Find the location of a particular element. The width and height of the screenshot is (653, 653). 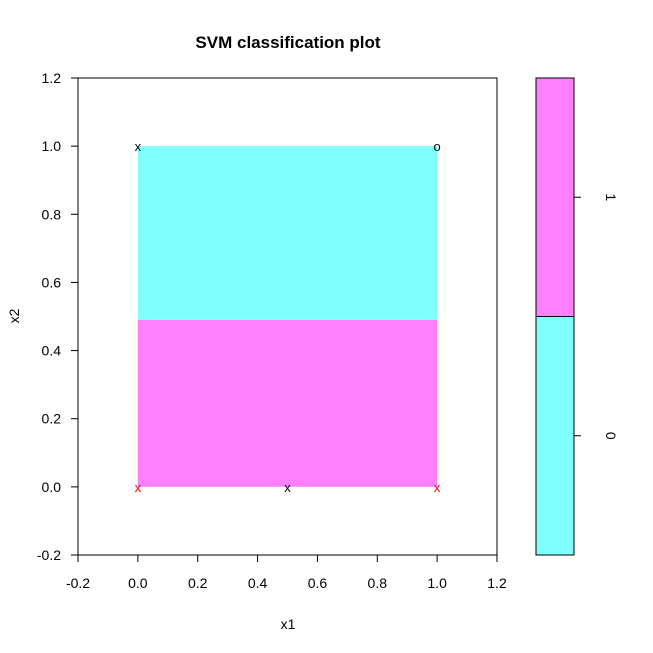

y-axis: -0.2 0.0 0.2 0.4 0.6 0.8 1.0 1.2 is located at coordinates (58, 316).